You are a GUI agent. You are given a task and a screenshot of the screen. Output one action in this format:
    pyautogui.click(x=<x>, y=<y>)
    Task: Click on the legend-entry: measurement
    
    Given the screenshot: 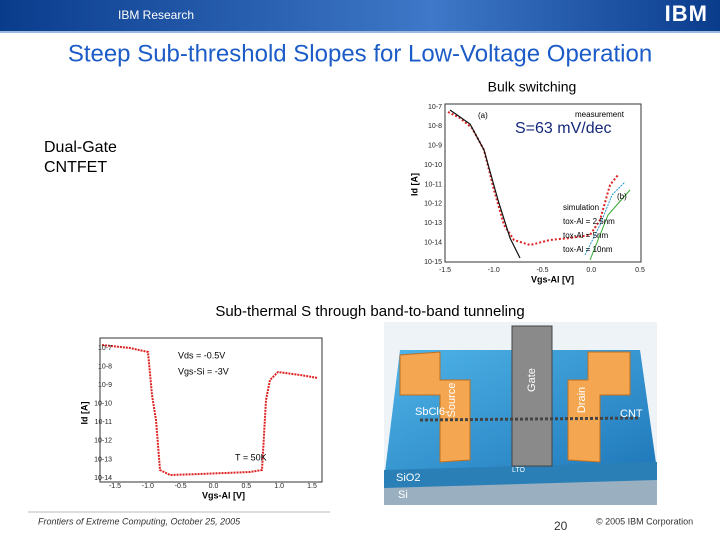 What is the action you would take?
    pyautogui.click(x=600, y=114)
    